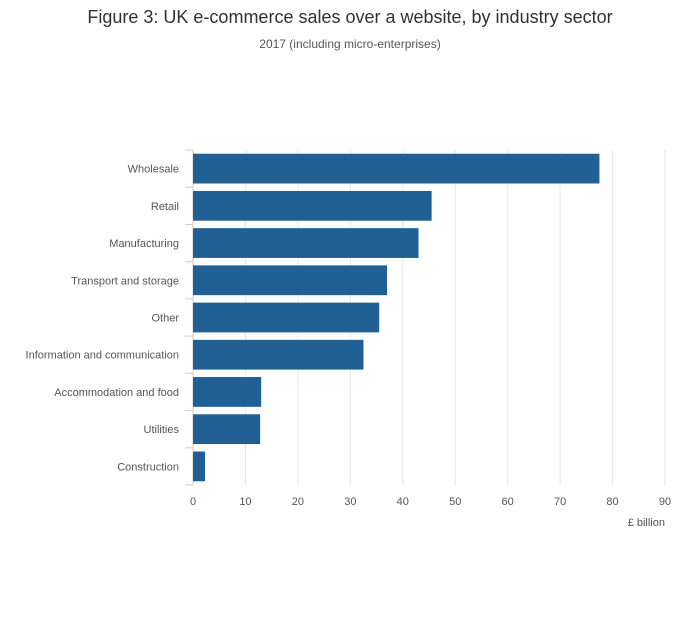 This screenshot has width=700, height=635. What do you see at coordinates (646, 523) in the screenshot?
I see `x-axis-title: £ billion` at bounding box center [646, 523].